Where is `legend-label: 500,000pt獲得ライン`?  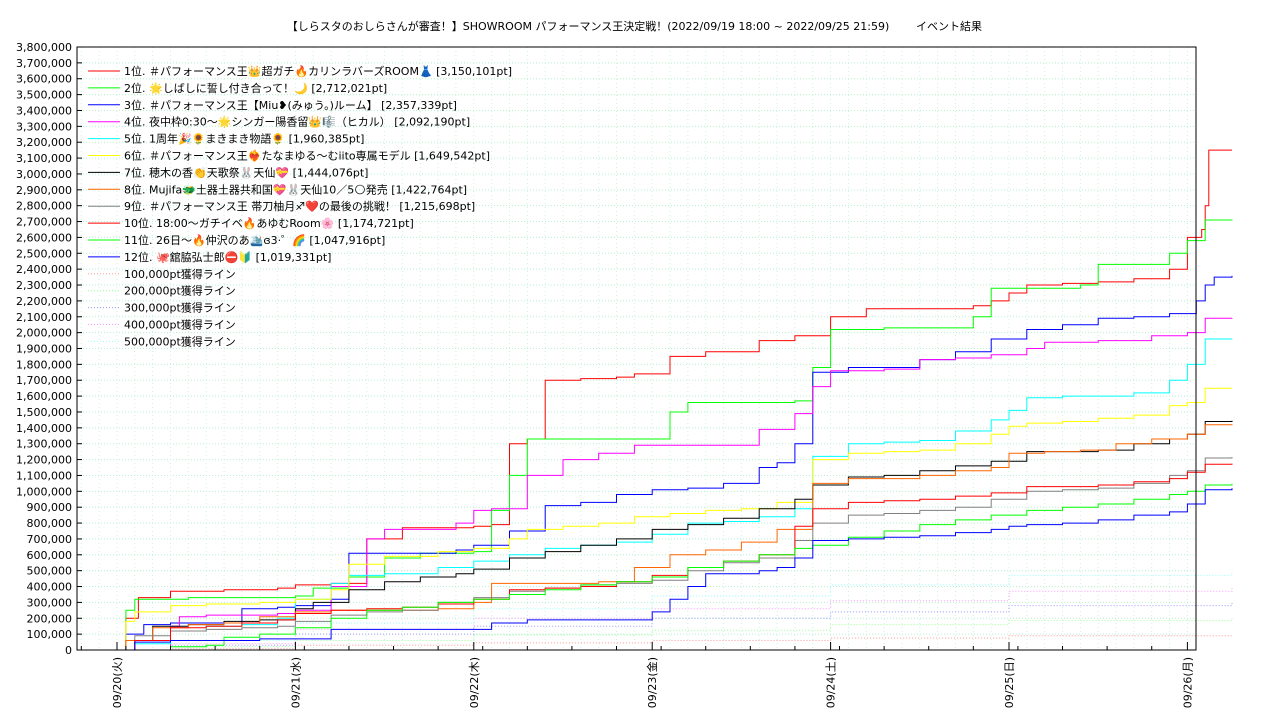
legend-label: 500,000pt獲得ライン is located at coordinates (180, 341).